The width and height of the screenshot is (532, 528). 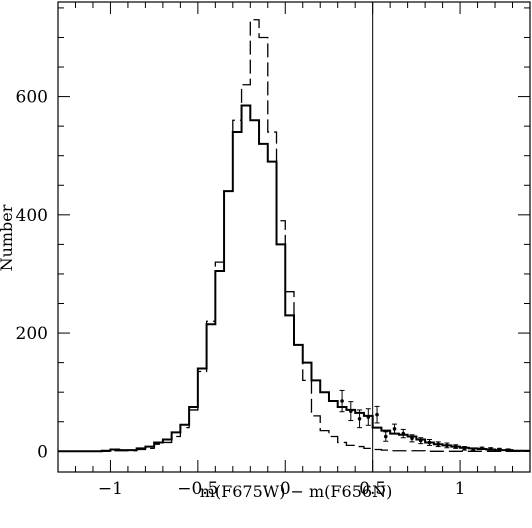 I want to click on x-tick-label: −0.5, so click(x=197, y=489).